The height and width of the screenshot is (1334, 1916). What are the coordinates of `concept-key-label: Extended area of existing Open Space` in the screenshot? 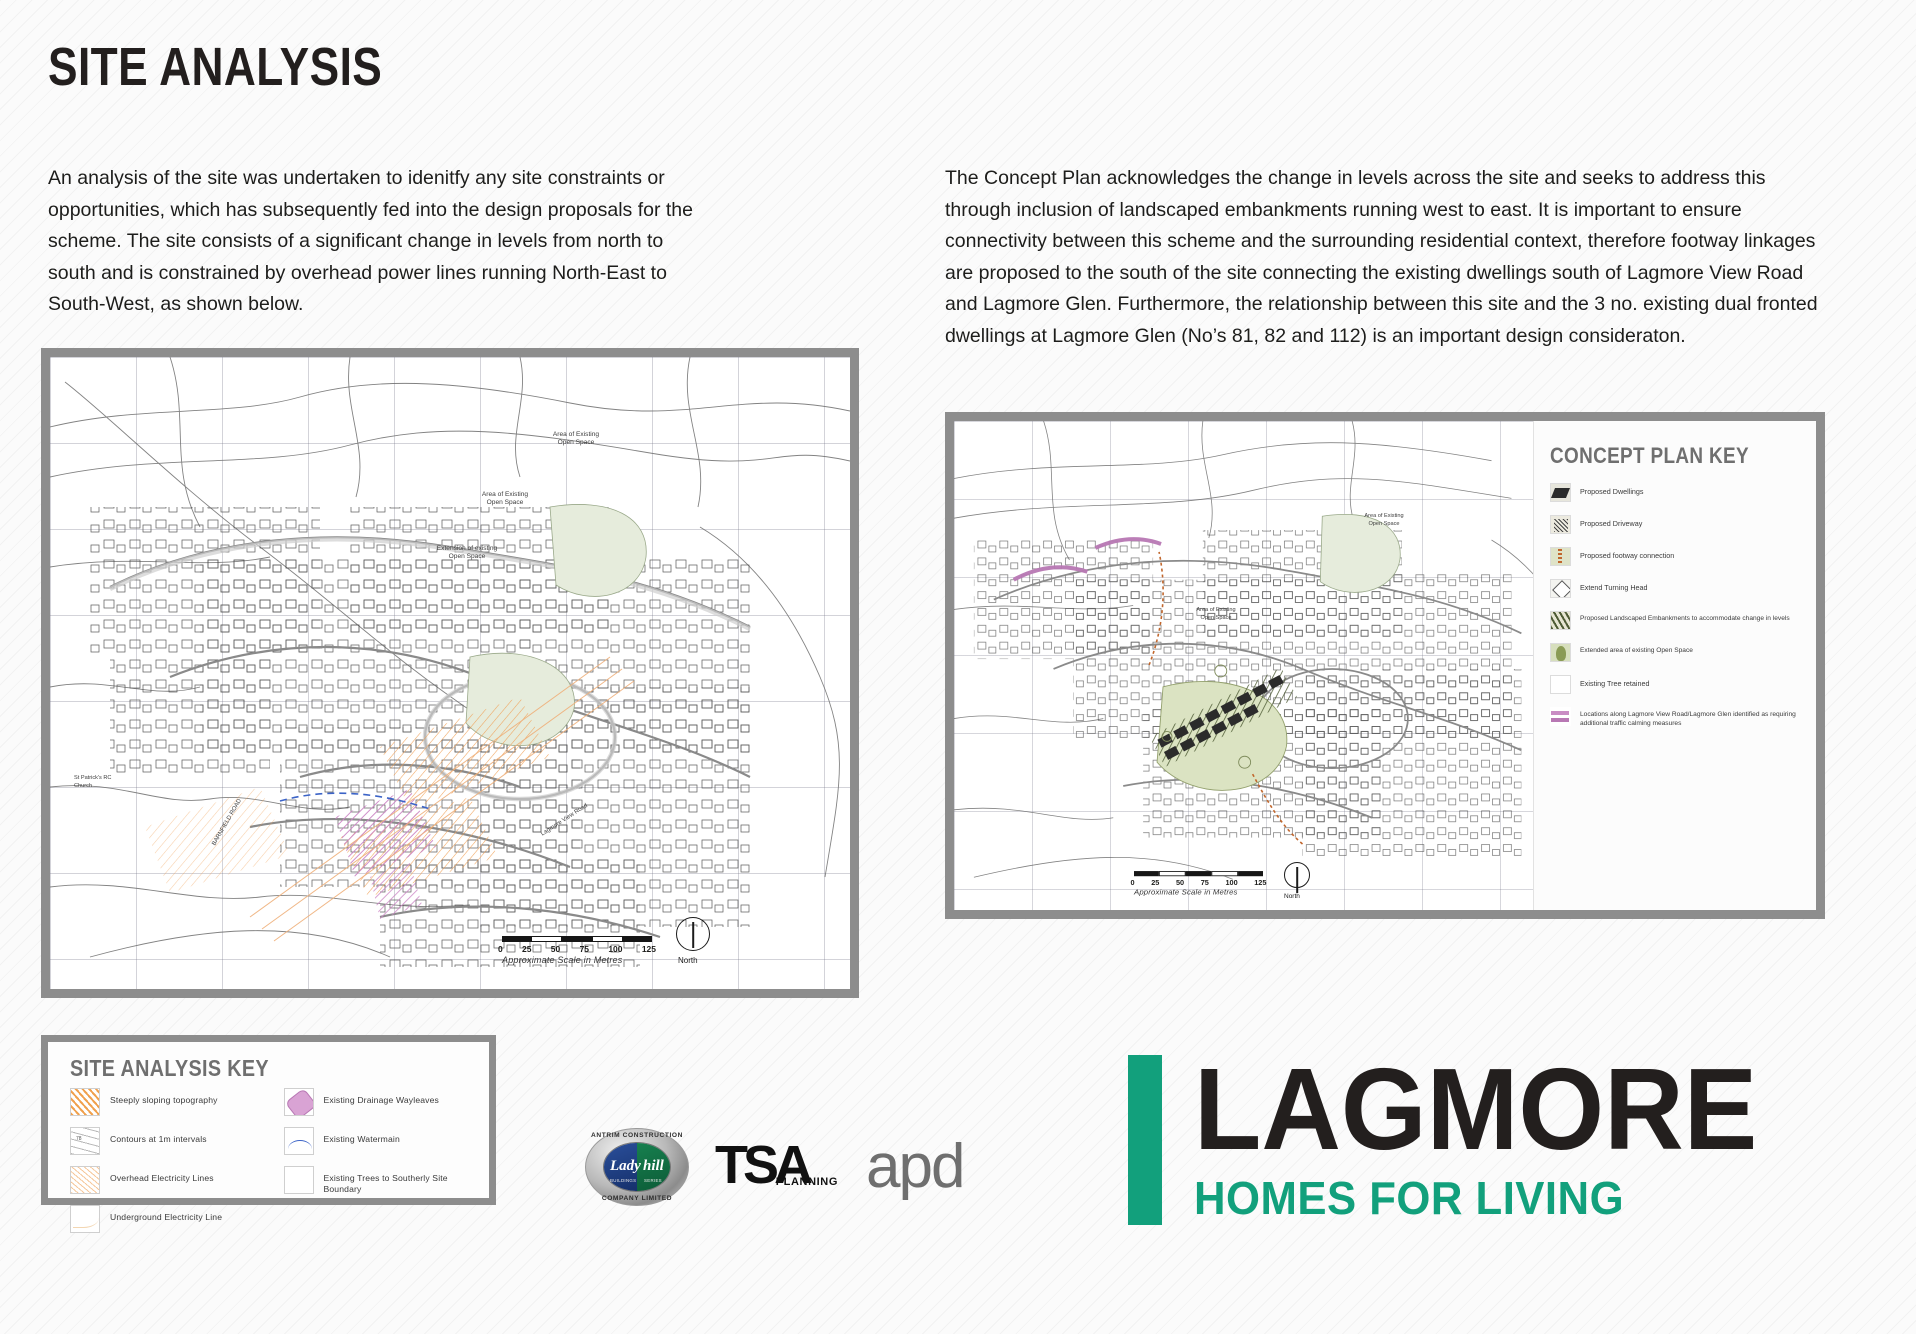 It's located at (1636, 650).